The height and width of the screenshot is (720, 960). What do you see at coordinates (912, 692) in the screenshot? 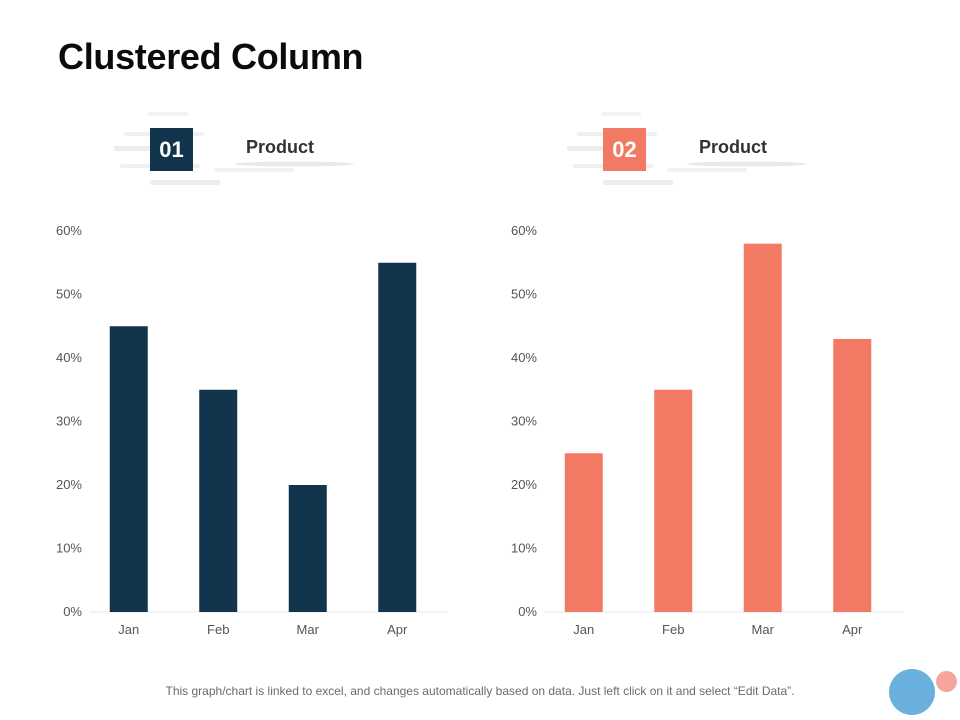
I see `decorative-circle-blue` at bounding box center [912, 692].